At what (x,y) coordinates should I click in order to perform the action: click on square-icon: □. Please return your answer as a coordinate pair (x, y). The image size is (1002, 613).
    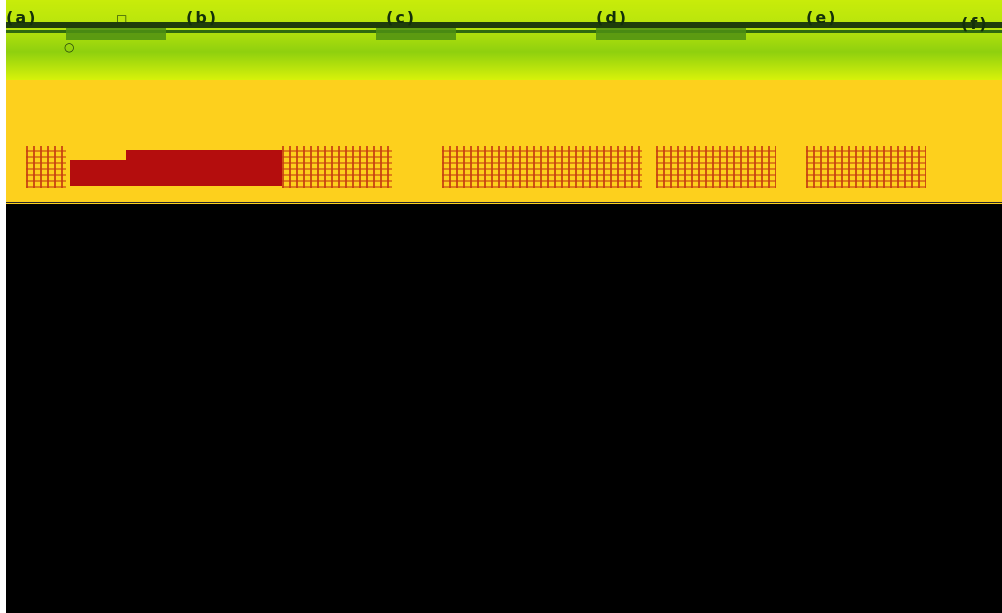
    Looking at the image, I should click on (122, 19).